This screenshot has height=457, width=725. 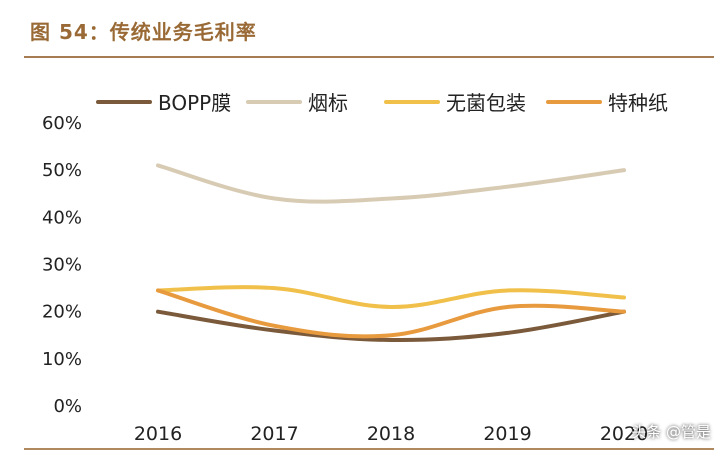 I want to click on y-tick-label: 30%, so click(x=62, y=265).